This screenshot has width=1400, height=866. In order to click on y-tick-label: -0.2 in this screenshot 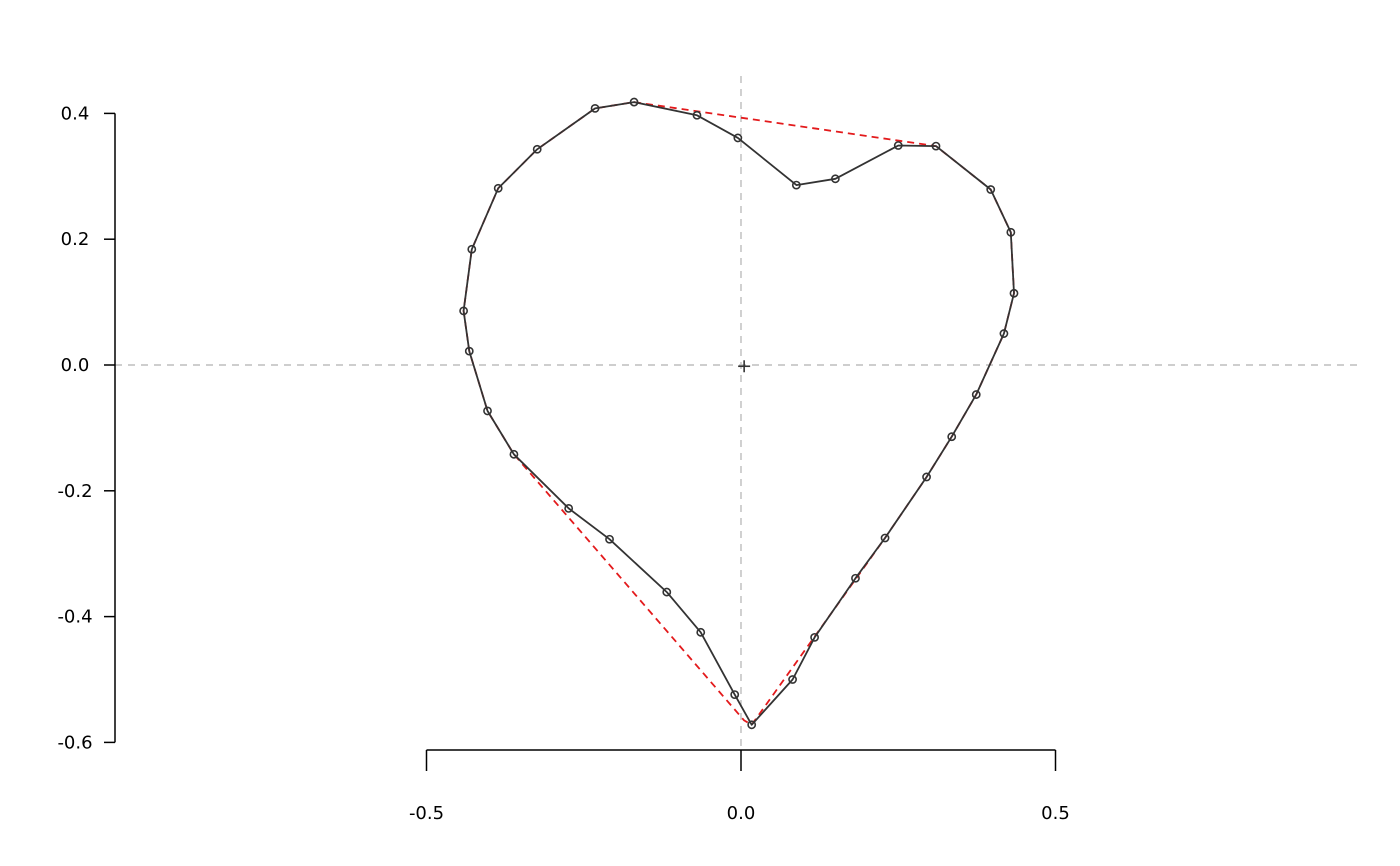, I will do `click(74, 491)`.